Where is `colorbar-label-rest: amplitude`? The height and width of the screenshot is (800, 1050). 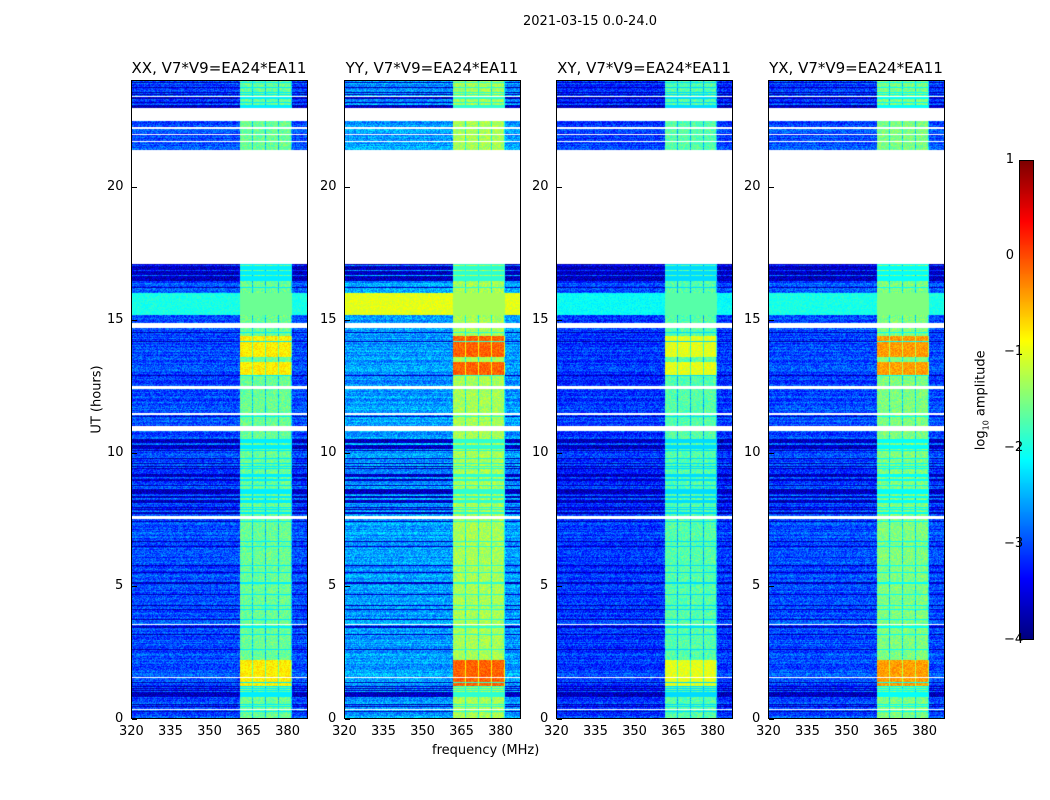 colorbar-label-rest: amplitude is located at coordinates (981, 385).